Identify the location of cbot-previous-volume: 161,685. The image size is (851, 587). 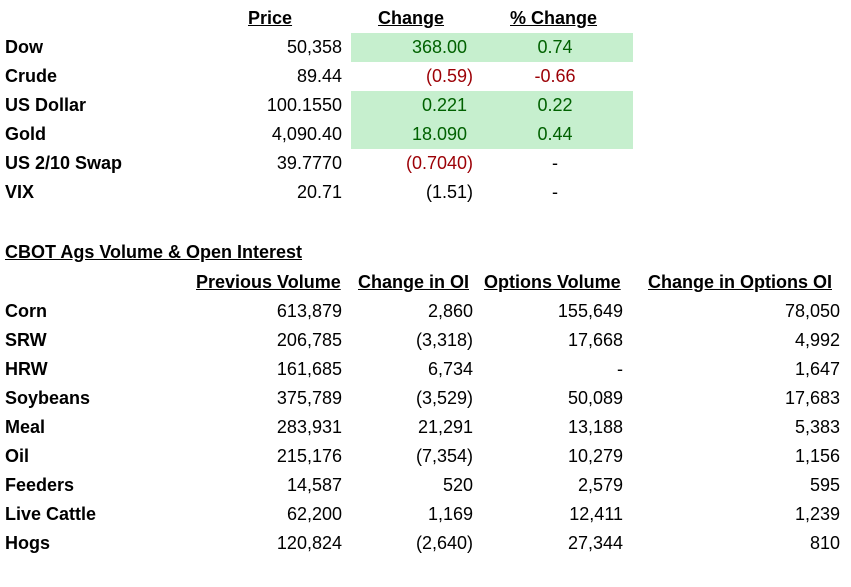
(309, 369).